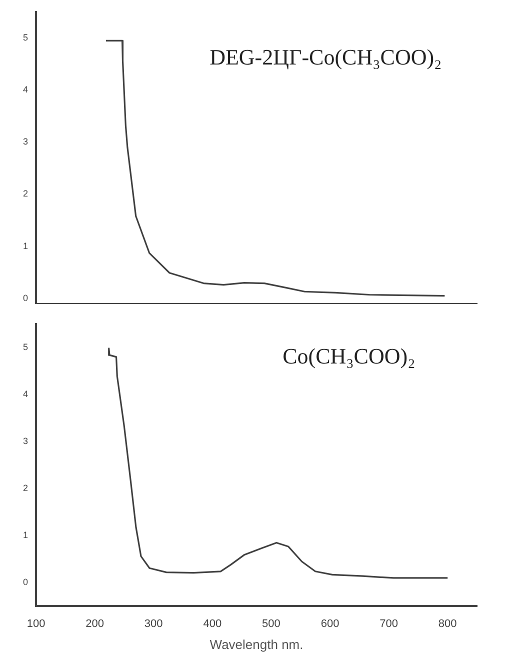  What do you see at coordinates (447, 624) in the screenshot?
I see `x-tick-label: 800` at bounding box center [447, 624].